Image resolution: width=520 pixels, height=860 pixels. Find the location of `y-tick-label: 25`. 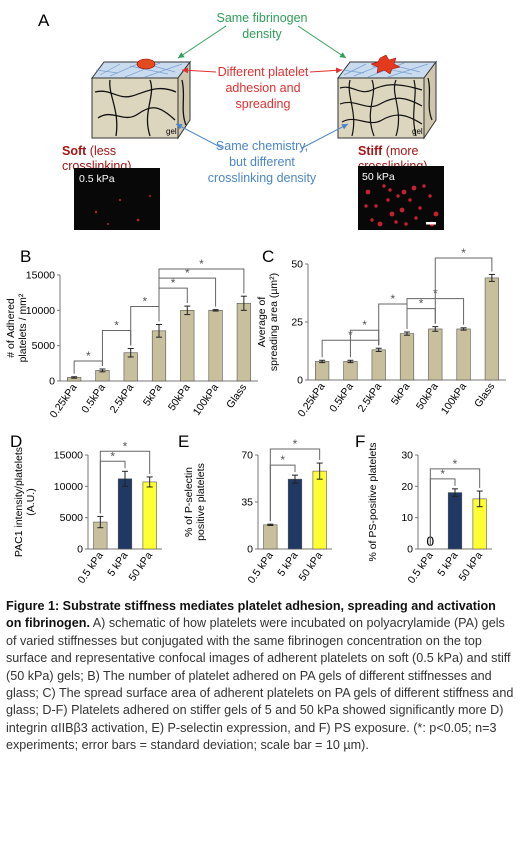

y-tick-label: 25 is located at coordinates (297, 323).